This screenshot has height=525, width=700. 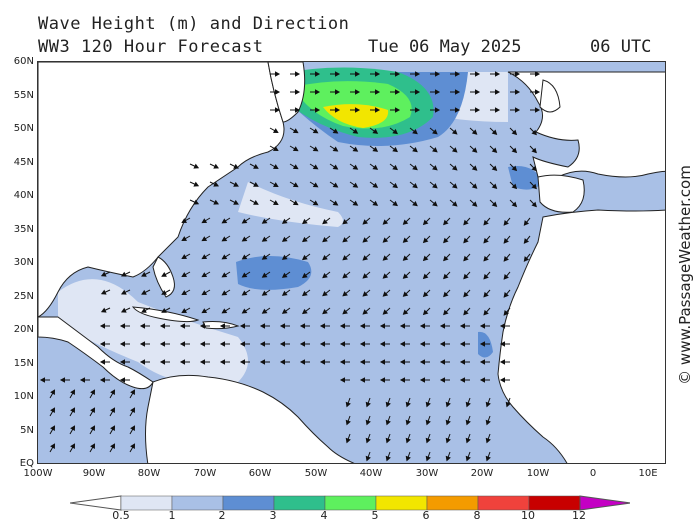 I want to click on lon-label: 40W, so click(x=371, y=473).